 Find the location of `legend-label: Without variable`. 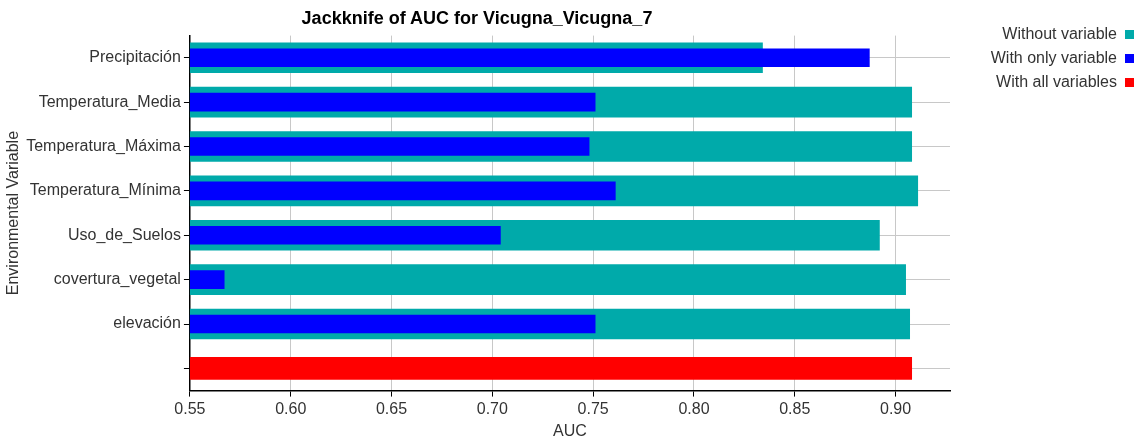

legend-label: Without variable is located at coordinates (1059, 34).